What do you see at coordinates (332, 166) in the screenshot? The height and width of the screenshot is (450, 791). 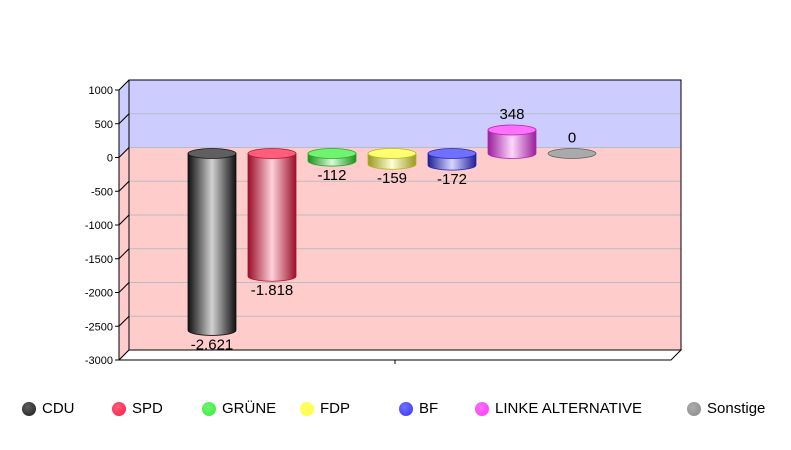 I see `bar-grüne: -112` at bounding box center [332, 166].